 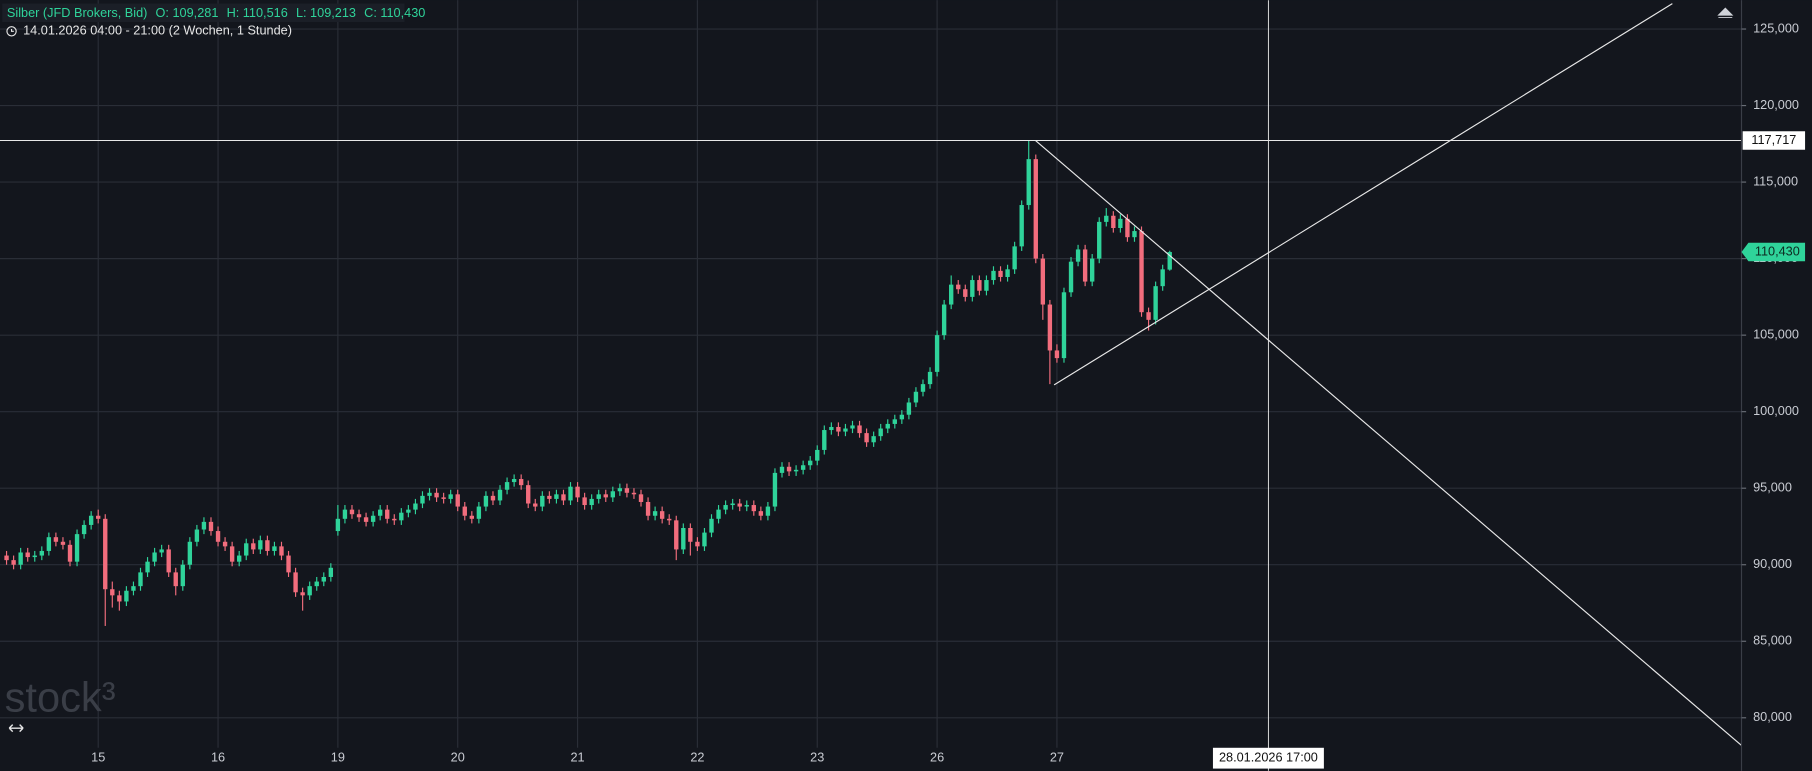 What do you see at coordinates (697, 757) in the screenshot?
I see `x-tick-label: 22` at bounding box center [697, 757].